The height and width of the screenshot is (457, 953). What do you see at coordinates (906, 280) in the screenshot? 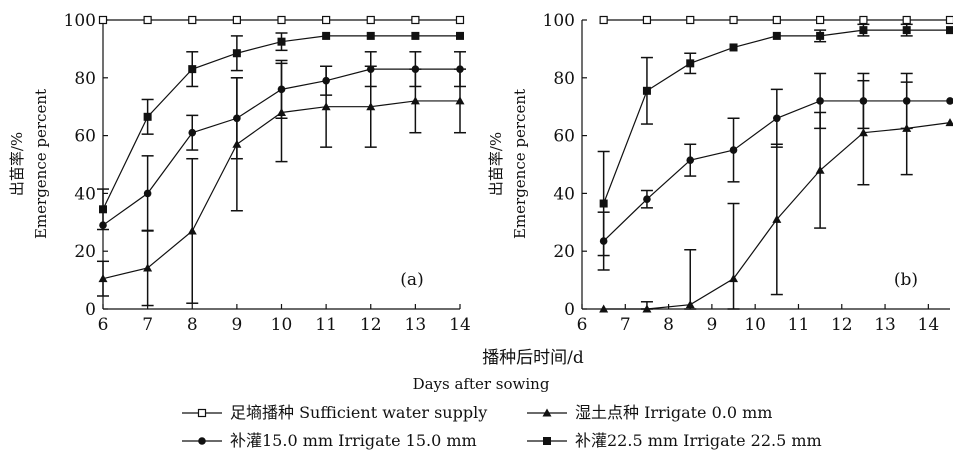
I see `panel-label: (b)` at bounding box center [906, 280].